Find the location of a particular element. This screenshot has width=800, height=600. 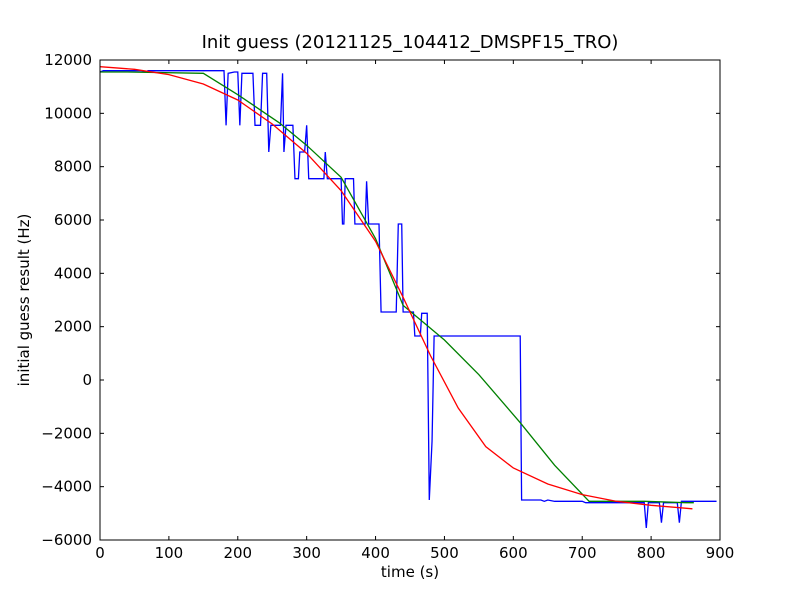

y-tick-label: 10000 is located at coordinates (68, 113).